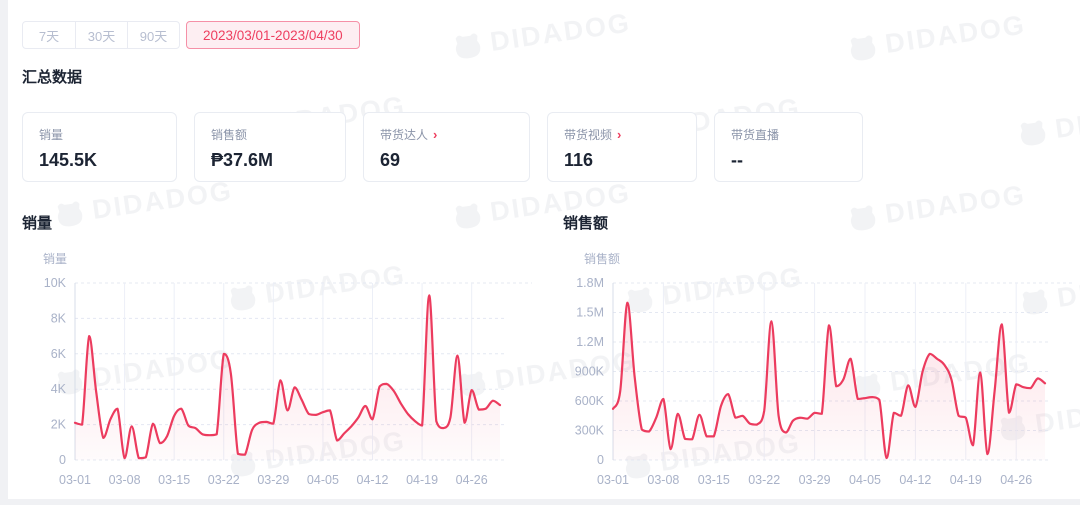 This screenshot has width=1080, height=505. What do you see at coordinates (590, 431) in the screenshot?
I see `svg-text: 300K` at bounding box center [590, 431].